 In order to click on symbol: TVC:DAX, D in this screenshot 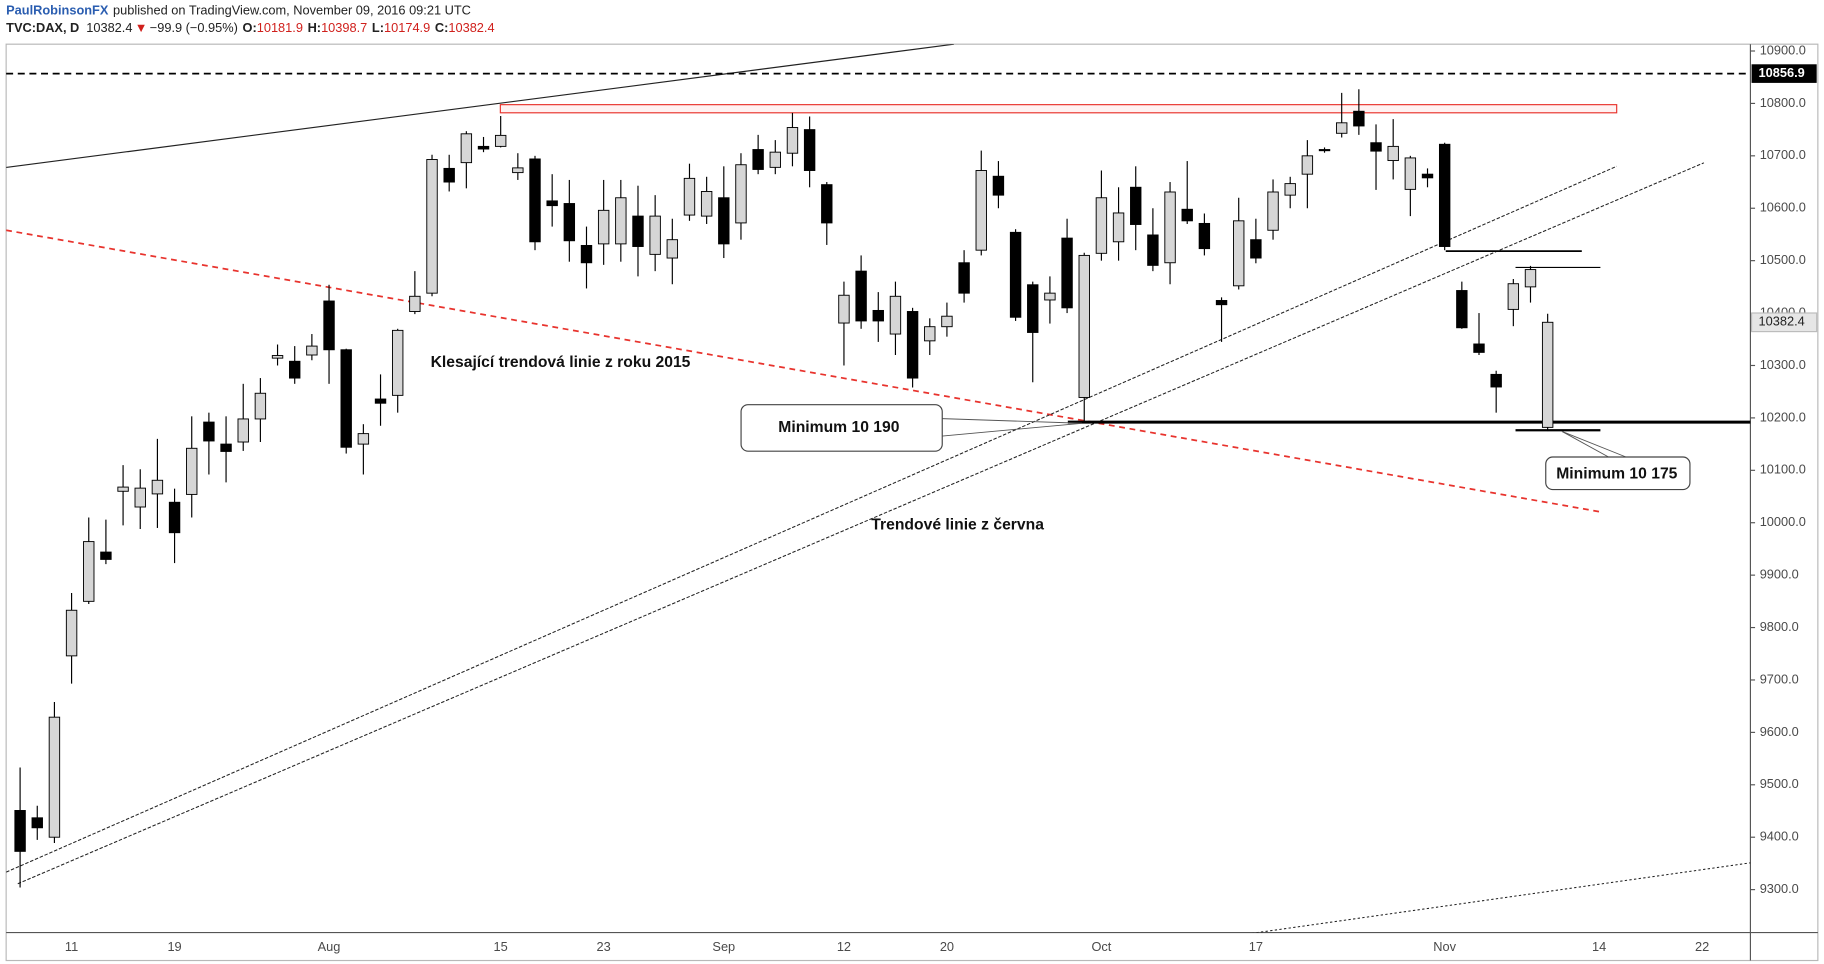, I will do `click(42, 27)`.